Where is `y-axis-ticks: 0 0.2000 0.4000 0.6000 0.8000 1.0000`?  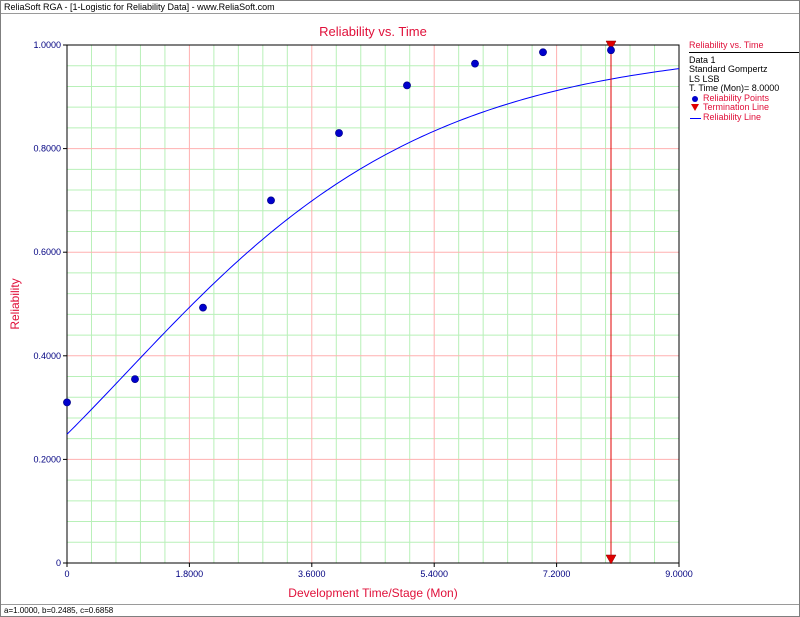
y-axis-ticks: 0 0.2000 0.4000 0.6000 0.8000 1.0000 is located at coordinates (50, 304).